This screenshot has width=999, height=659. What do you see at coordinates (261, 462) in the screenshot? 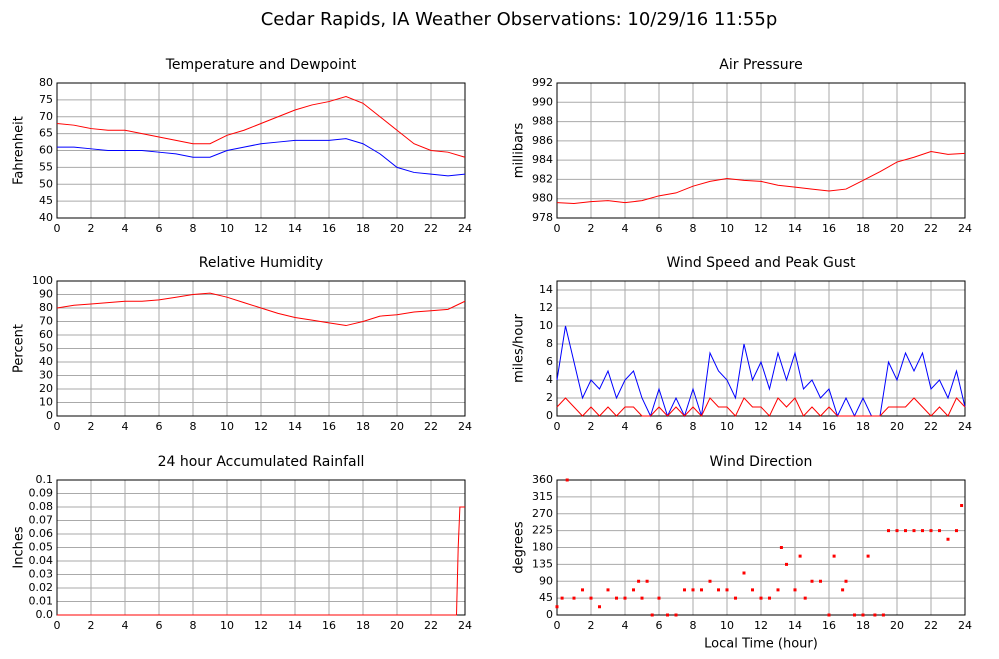
I see `panel-title: 24 hour Accumulated Rainfall` at bounding box center [261, 462].